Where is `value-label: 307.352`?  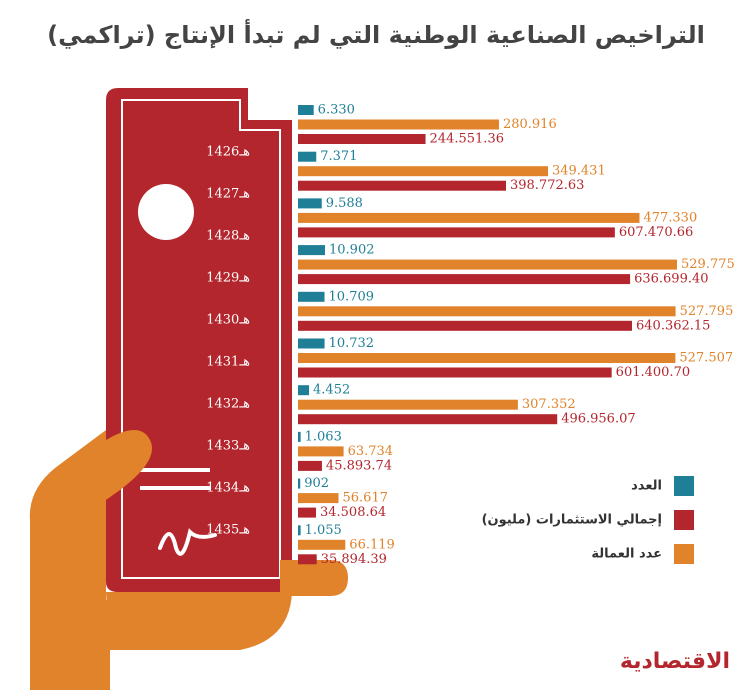
value-label: 307.352 is located at coordinates (549, 404).